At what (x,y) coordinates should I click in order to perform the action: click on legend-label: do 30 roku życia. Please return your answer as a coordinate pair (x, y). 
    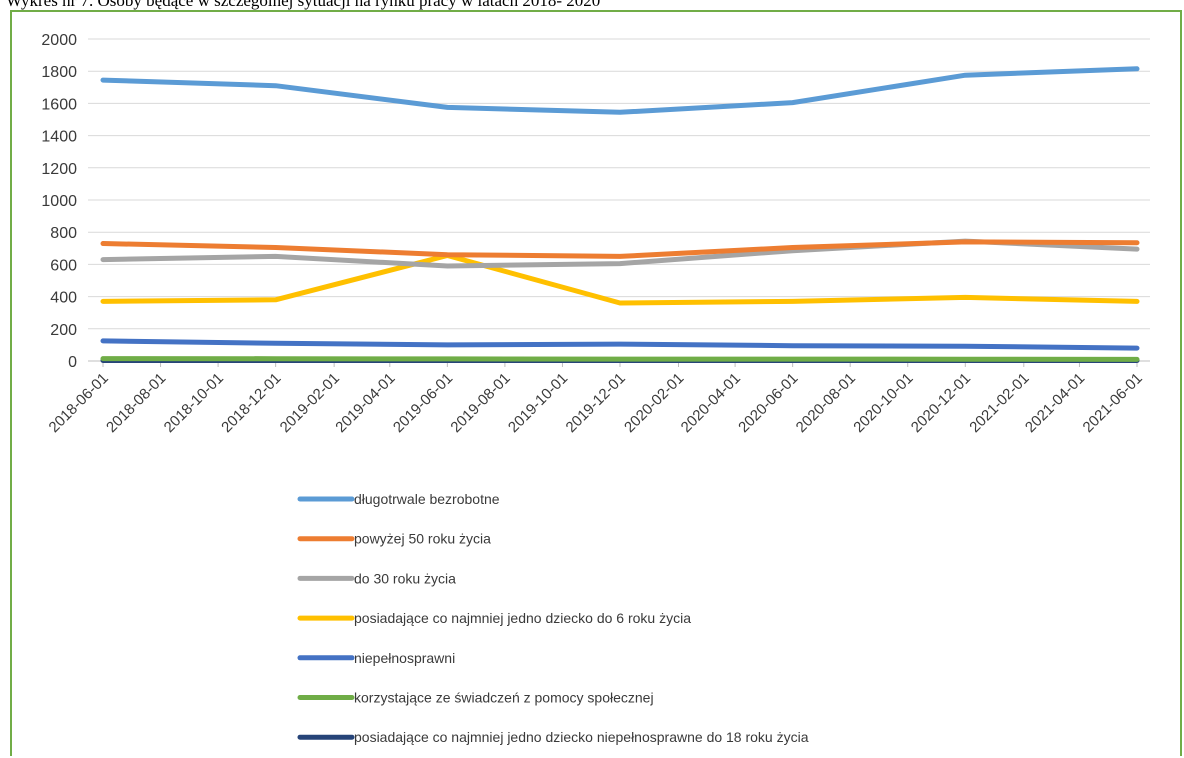
    Looking at the image, I should click on (405, 578).